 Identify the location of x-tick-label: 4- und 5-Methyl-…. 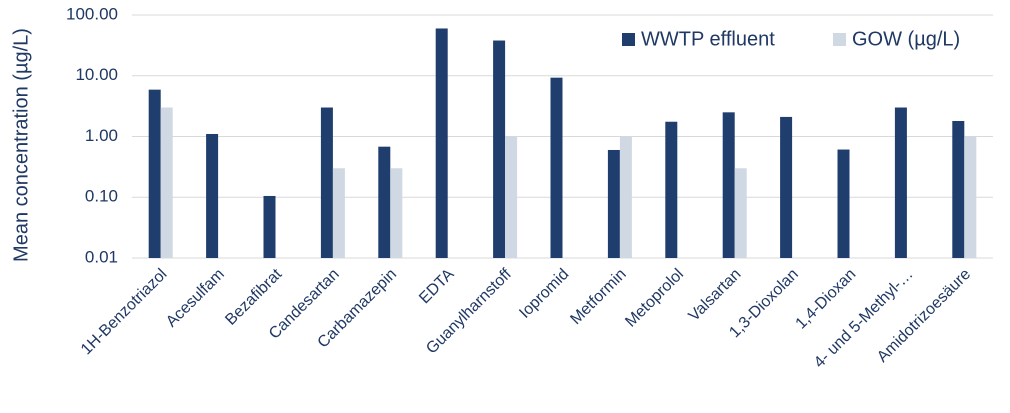
(864, 319).